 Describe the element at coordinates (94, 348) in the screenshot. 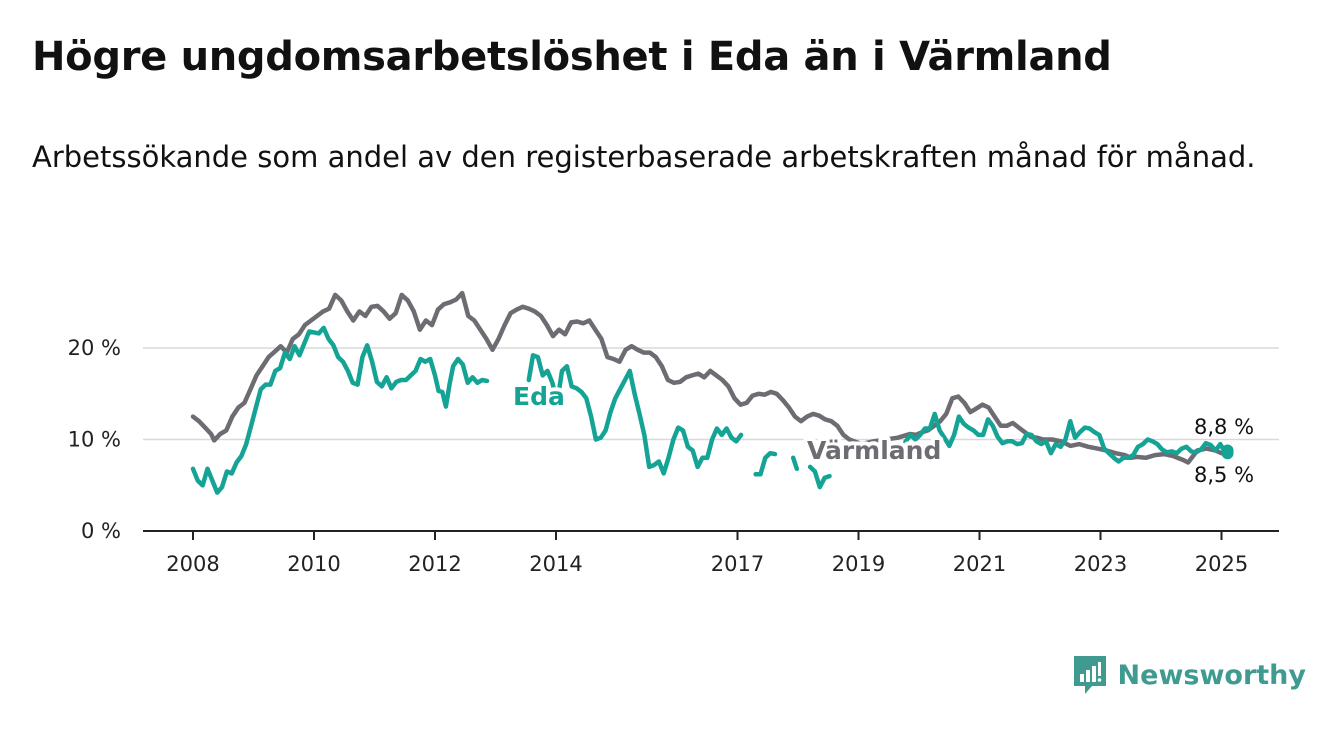

I see `y-tick-label: 20 %` at that location.